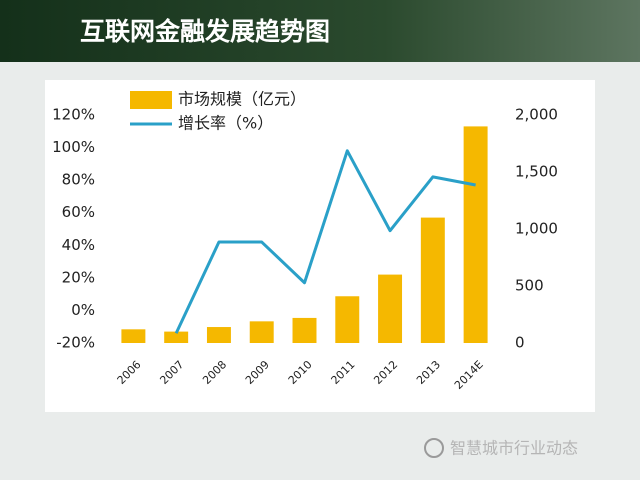  What do you see at coordinates (536, 115) in the screenshot?
I see `y2-tick-label: 2,000` at bounding box center [536, 115].